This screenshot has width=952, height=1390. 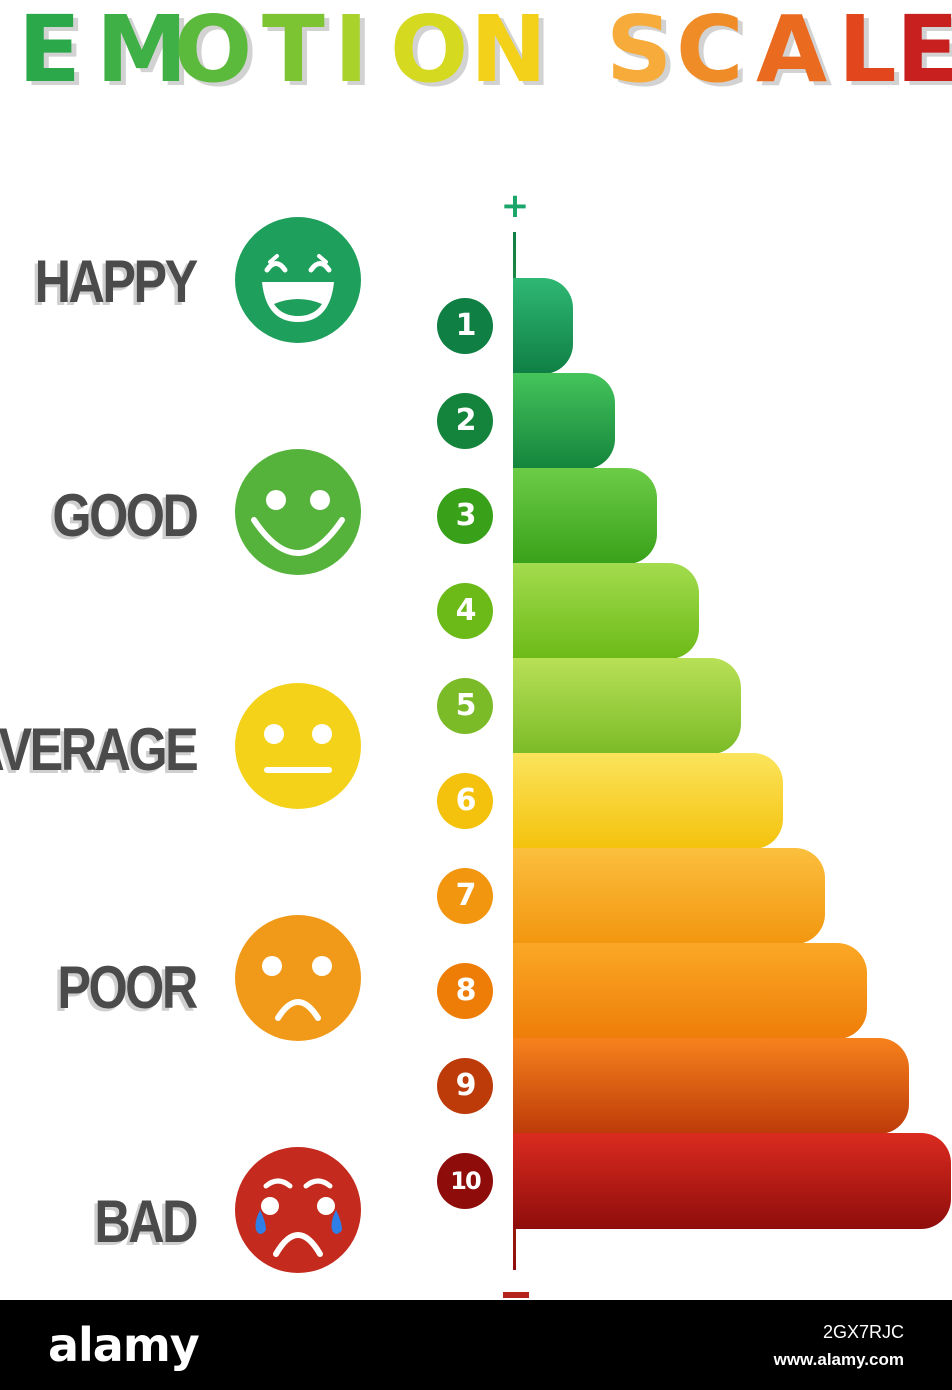 I want to click on neutral-face-icon, so click(x=298, y=746).